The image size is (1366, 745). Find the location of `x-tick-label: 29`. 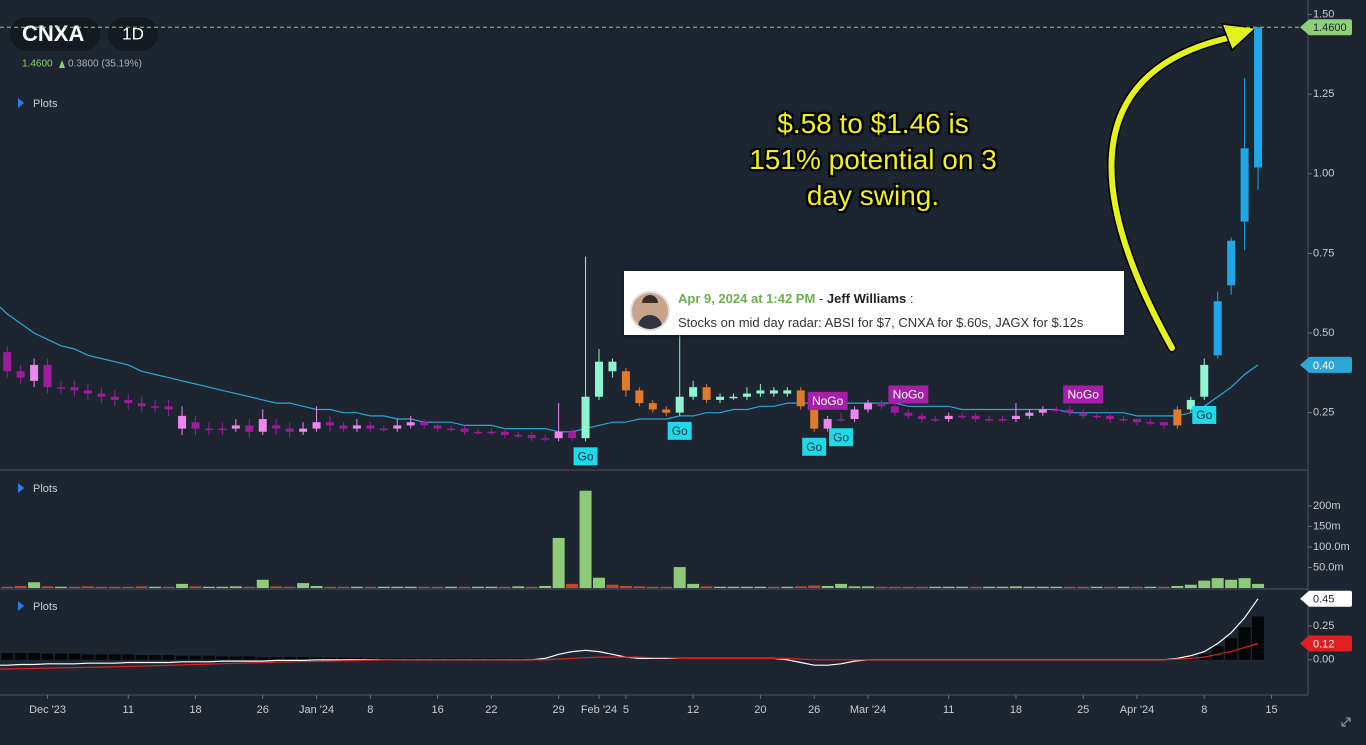

x-tick-label: 29 is located at coordinates (559, 710).